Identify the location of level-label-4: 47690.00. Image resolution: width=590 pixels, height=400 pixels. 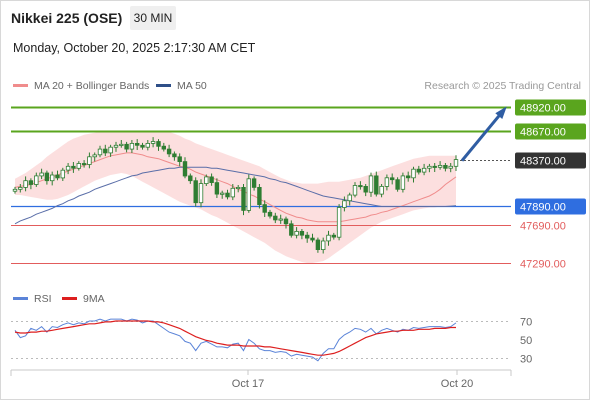
(543, 227).